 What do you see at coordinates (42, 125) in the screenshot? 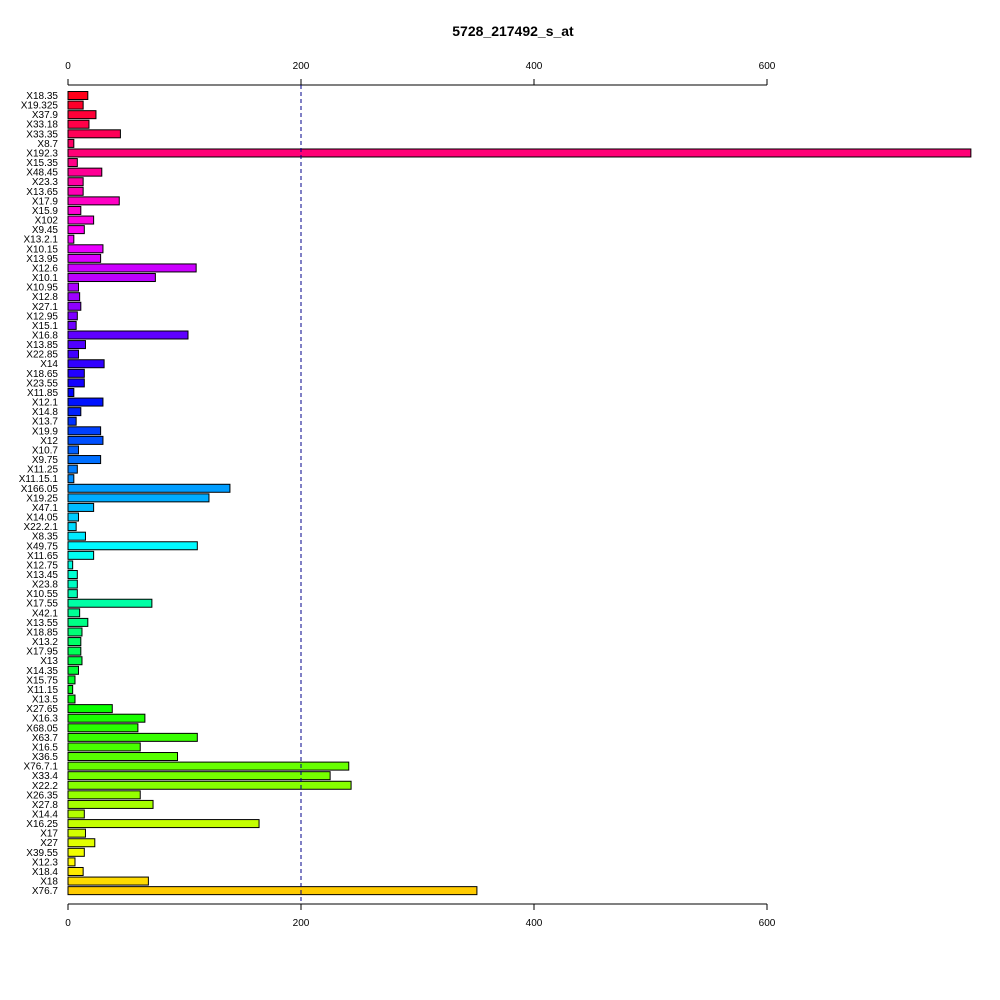
I see `category-label: X33.18` at bounding box center [42, 125].